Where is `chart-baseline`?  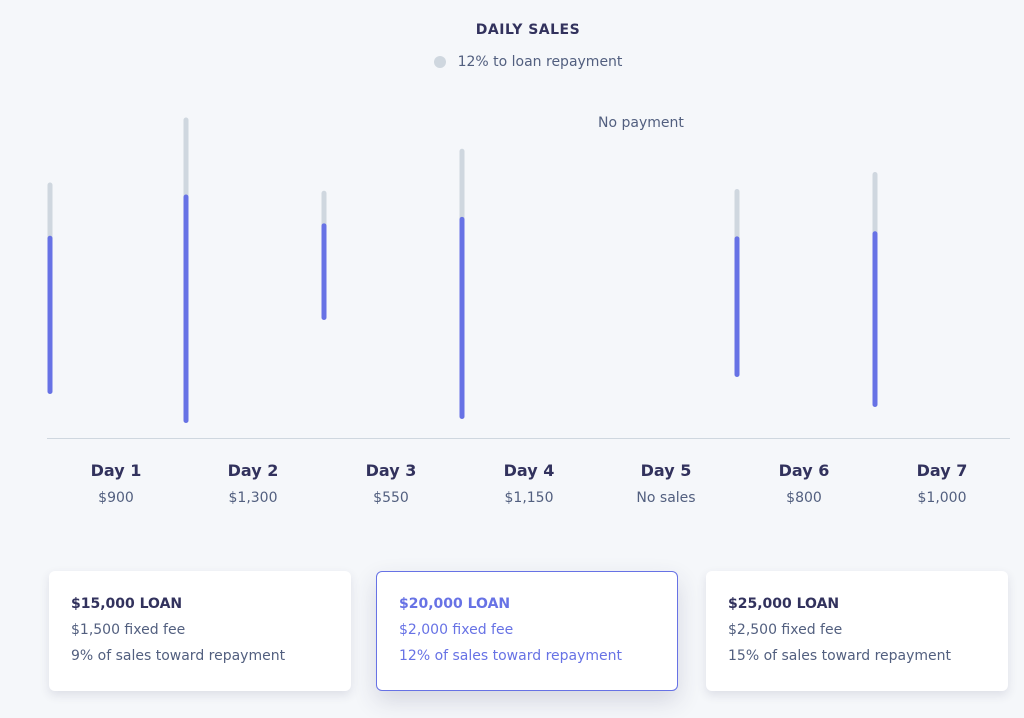 chart-baseline is located at coordinates (528, 438).